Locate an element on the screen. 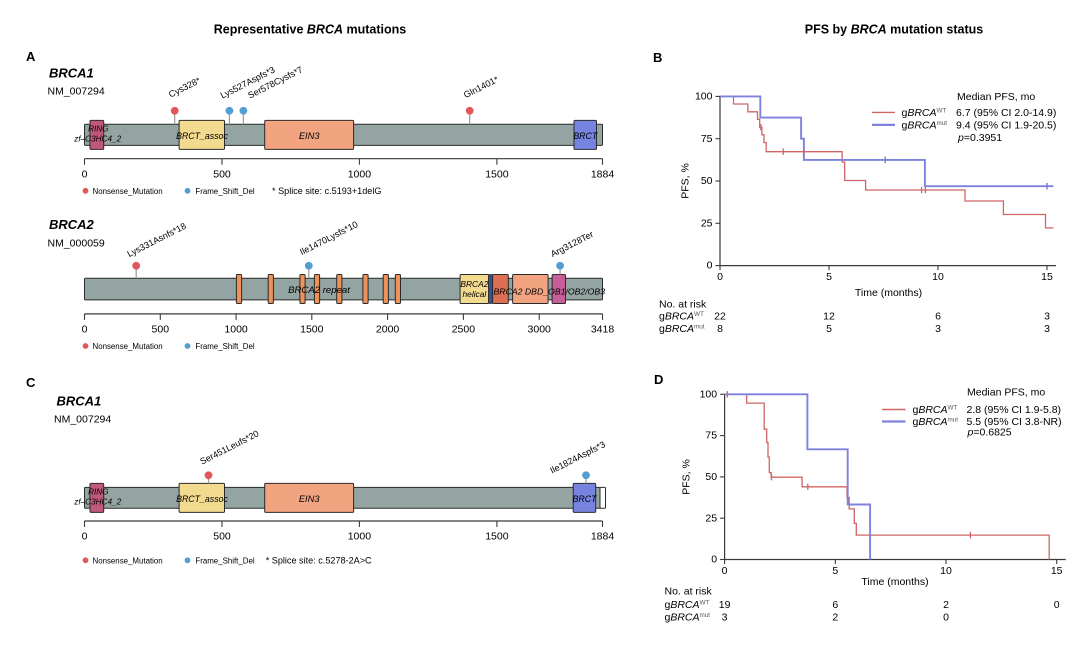 The width and height of the screenshot is (1090, 647). svg-text: p=0.6825 is located at coordinates (989, 433).